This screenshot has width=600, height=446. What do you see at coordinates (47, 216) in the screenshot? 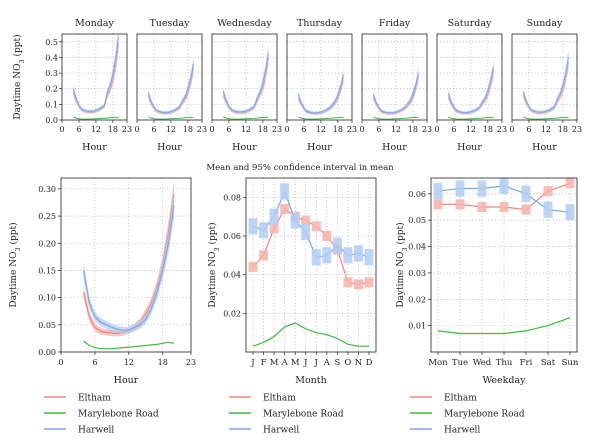
I see `y-tick-label: 0.25` at bounding box center [47, 216].